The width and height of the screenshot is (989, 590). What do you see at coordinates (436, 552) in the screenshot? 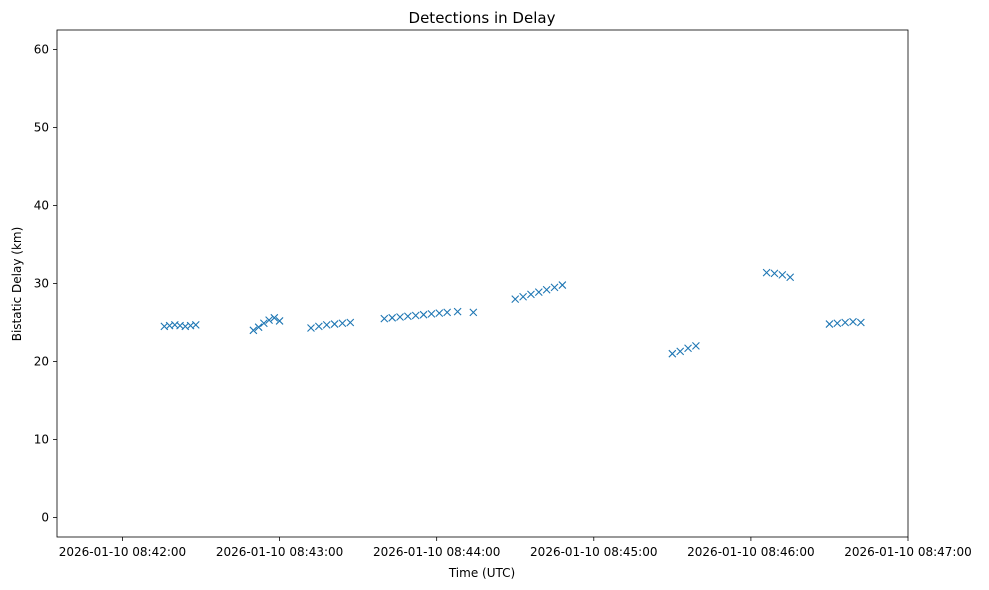
I see `x-tick-label: 2026-01-10 08:44:00` at bounding box center [436, 552].